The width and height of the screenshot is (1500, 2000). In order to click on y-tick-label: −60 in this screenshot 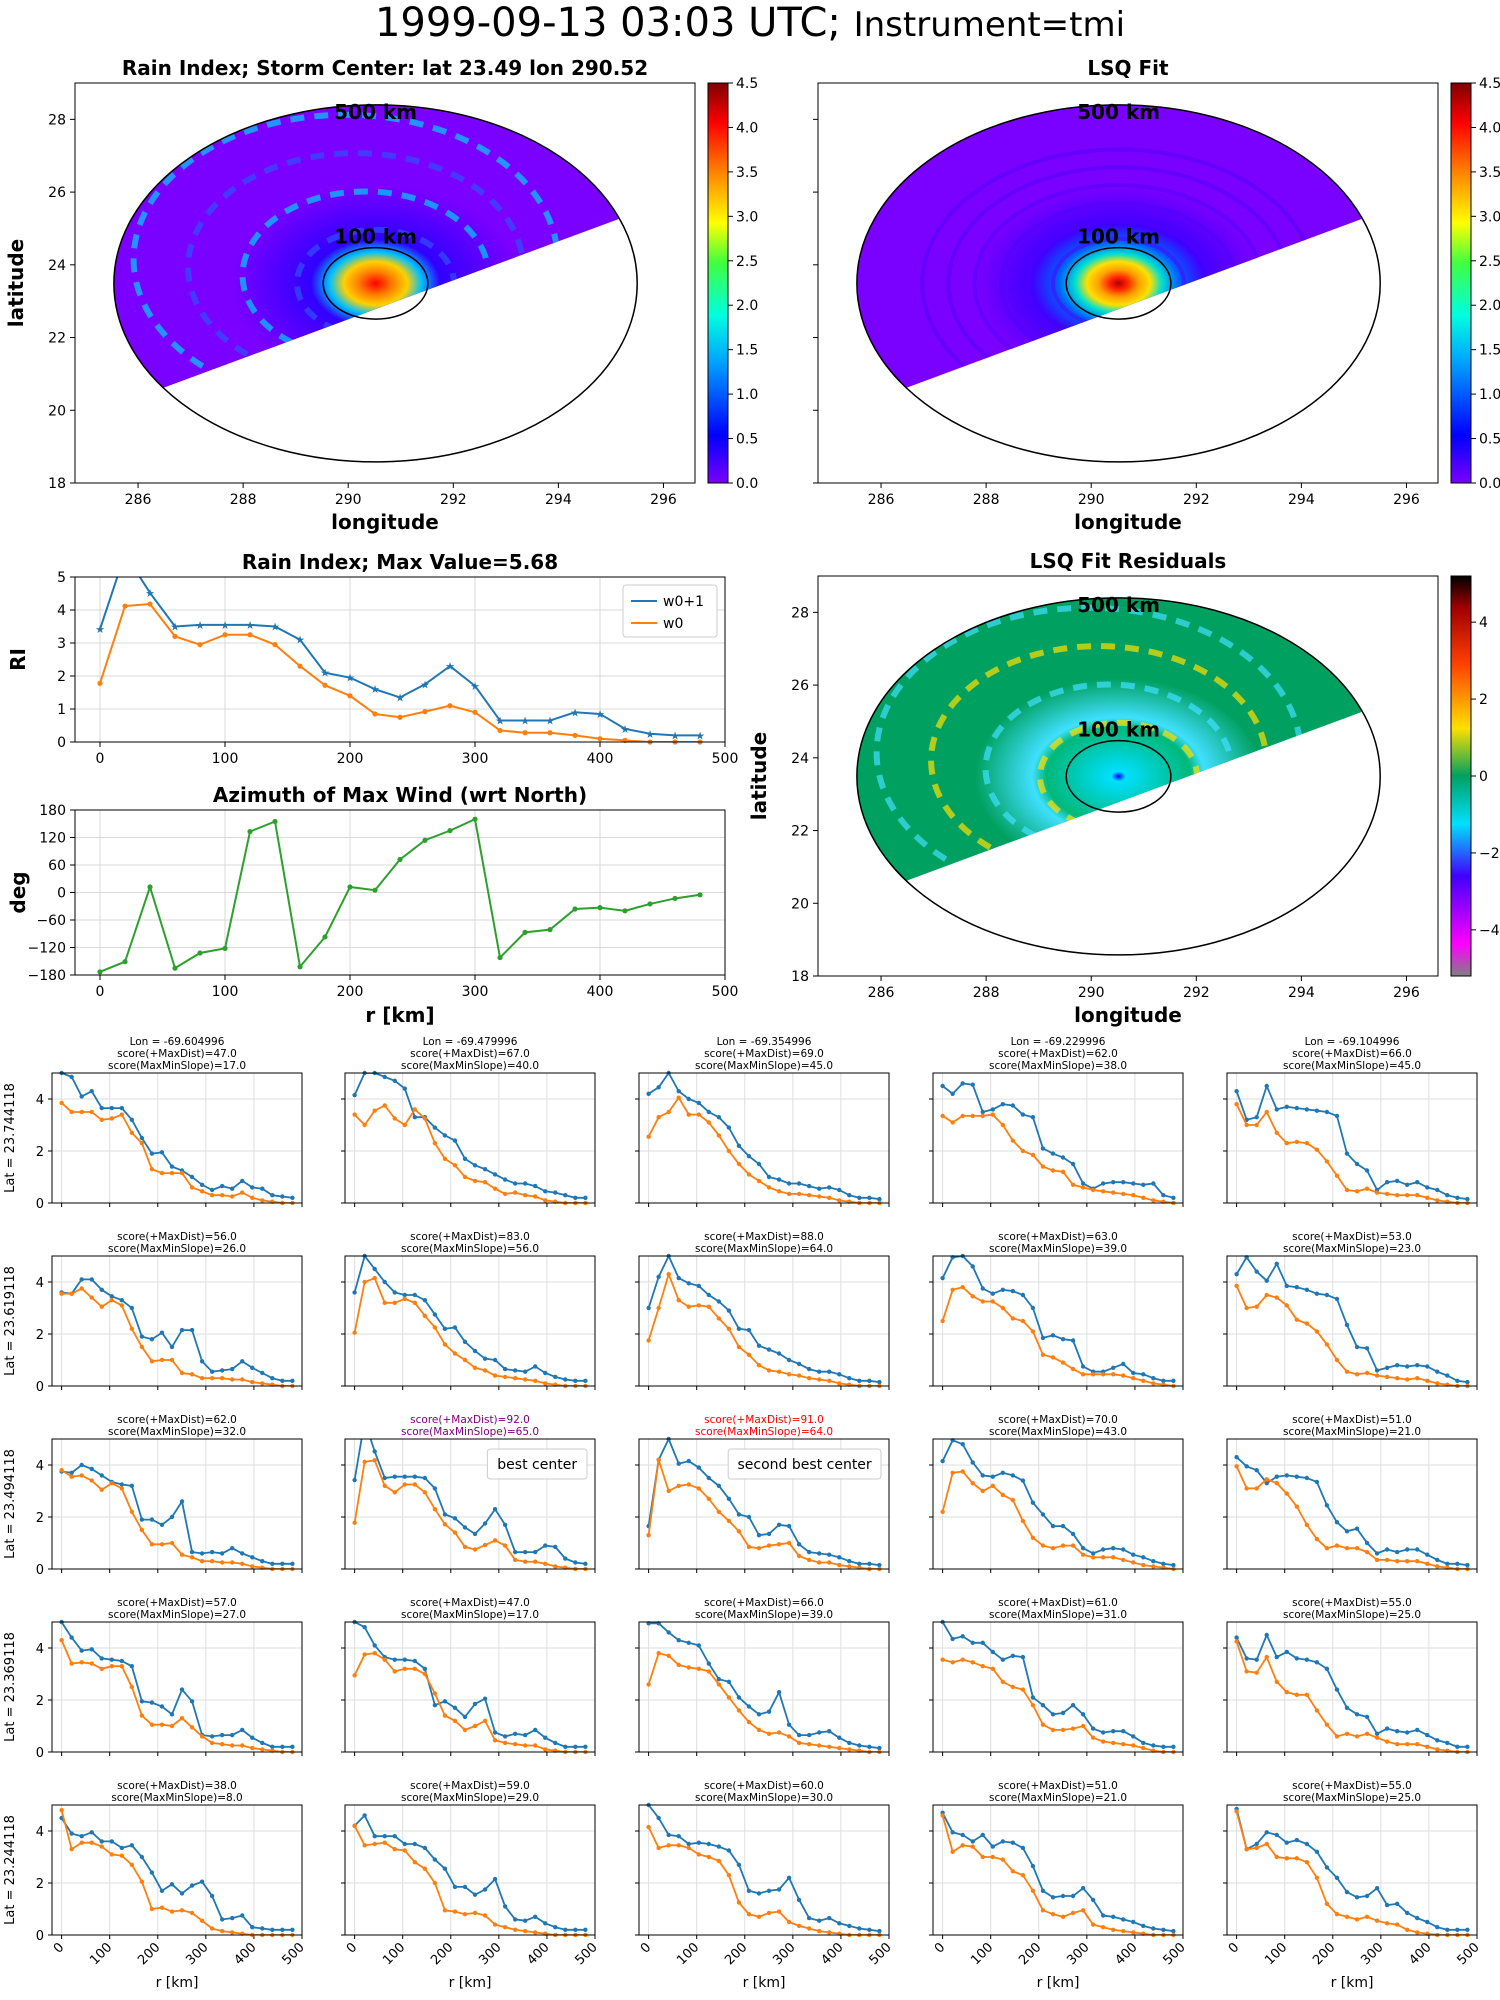, I will do `click(51, 921)`.